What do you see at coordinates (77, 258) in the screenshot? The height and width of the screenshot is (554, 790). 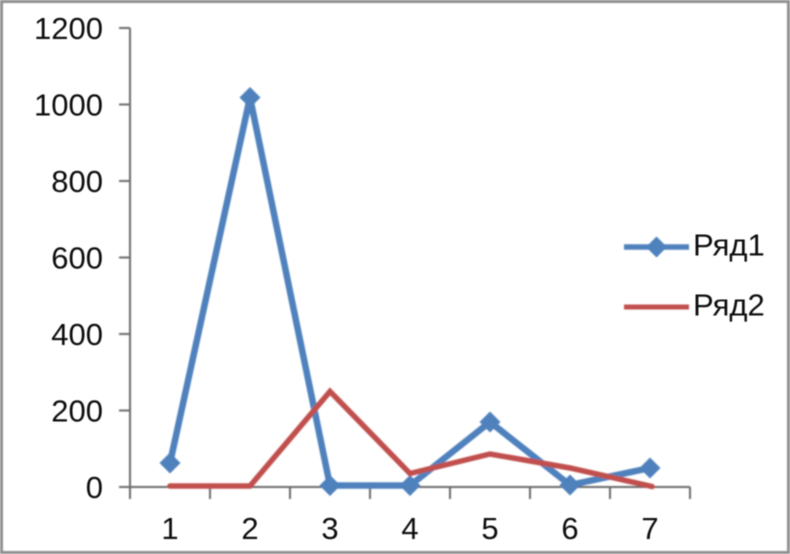 I see `svg-text: 600` at bounding box center [77, 258].